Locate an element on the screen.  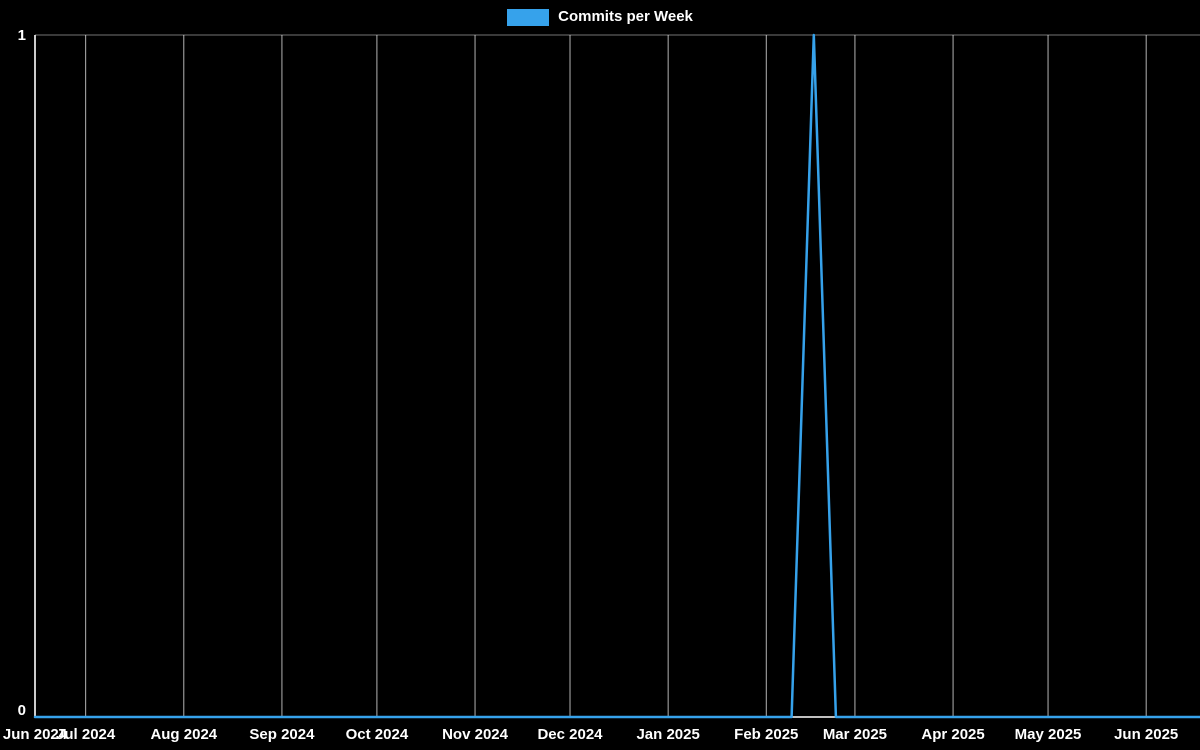
x-axis-label: Mar 2025 is located at coordinates (855, 734).